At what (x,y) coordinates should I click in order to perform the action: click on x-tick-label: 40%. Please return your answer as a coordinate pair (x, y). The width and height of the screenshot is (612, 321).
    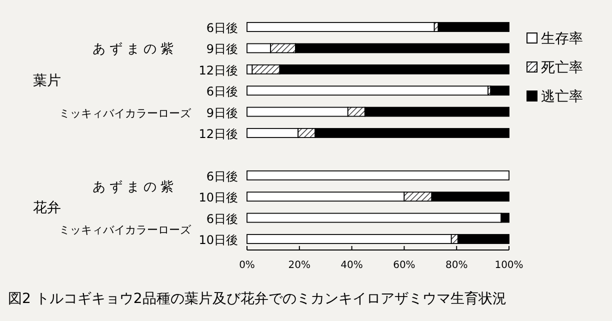
    Looking at the image, I should click on (351, 265).